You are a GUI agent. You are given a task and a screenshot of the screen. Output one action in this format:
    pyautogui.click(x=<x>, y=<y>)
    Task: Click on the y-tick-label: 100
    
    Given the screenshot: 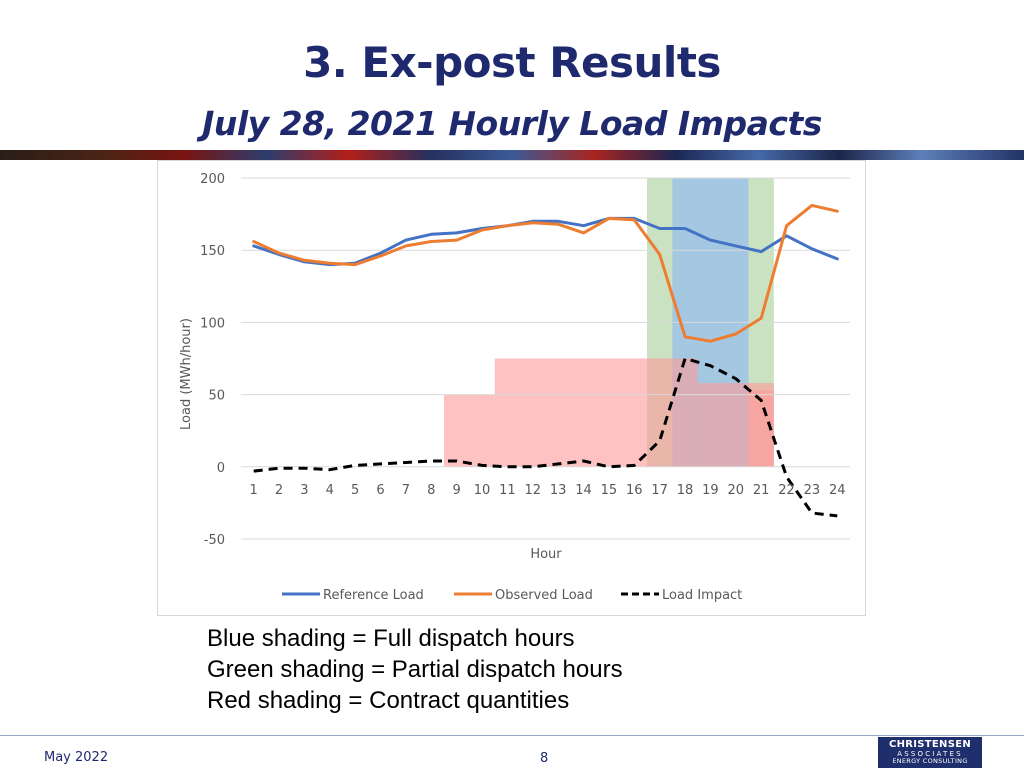 What is the action you would take?
    pyautogui.click(x=212, y=323)
    